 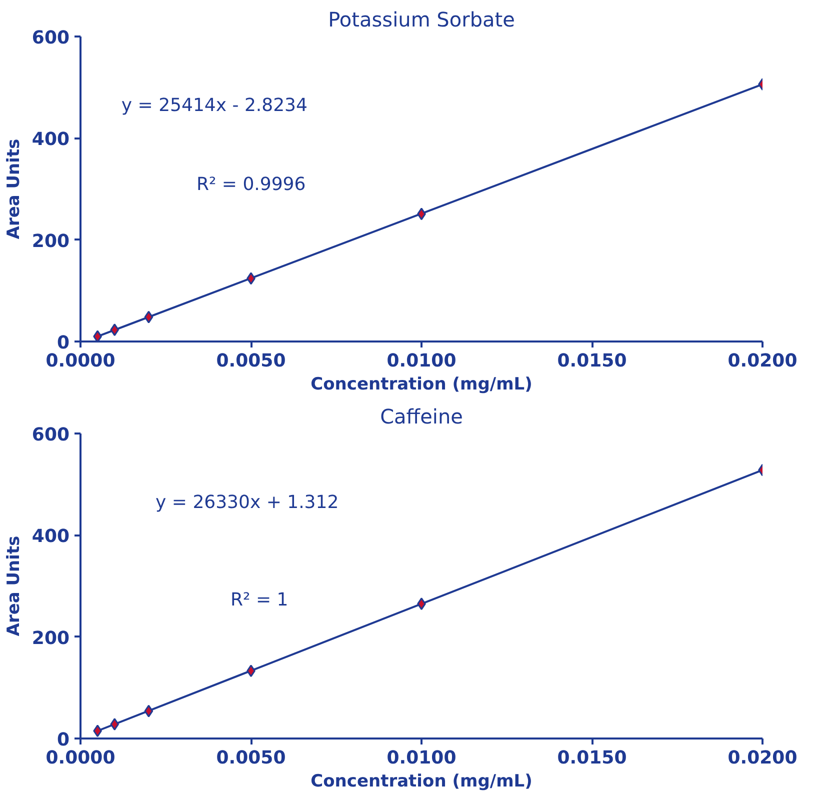 I want to click on chart-title: Potassium Sorbate, so click(x=421, y=20).